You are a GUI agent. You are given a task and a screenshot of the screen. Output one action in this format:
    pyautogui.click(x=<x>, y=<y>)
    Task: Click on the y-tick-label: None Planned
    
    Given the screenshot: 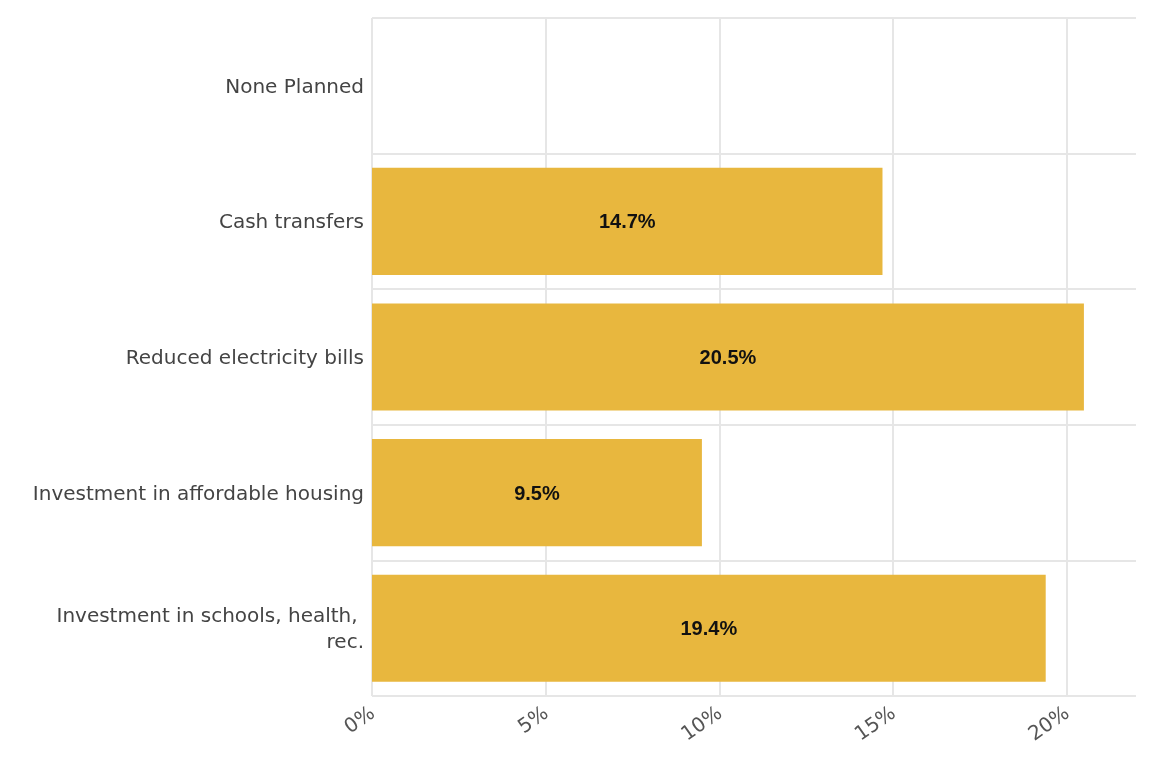 What is the action you would take?
    pyautogui.click(x=294, y=85)
    